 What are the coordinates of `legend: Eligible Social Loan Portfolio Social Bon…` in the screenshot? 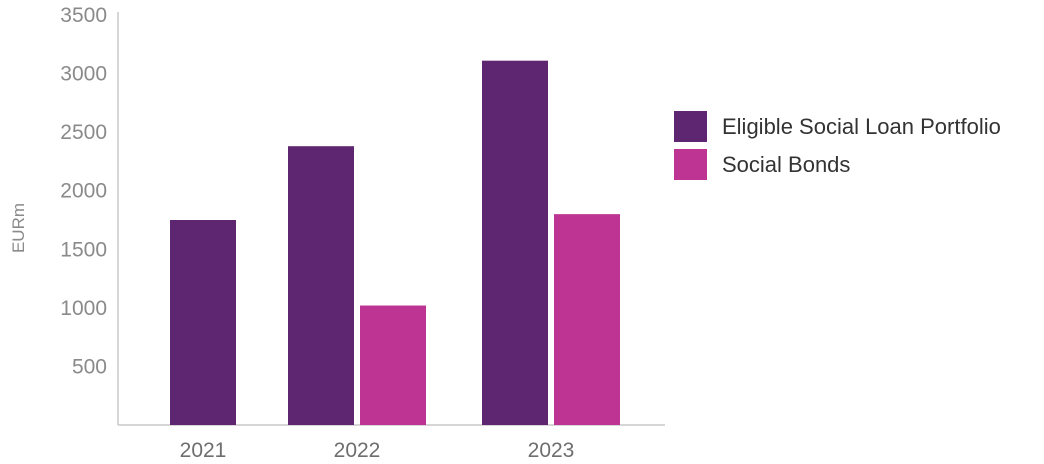 It's located at (837, 145).